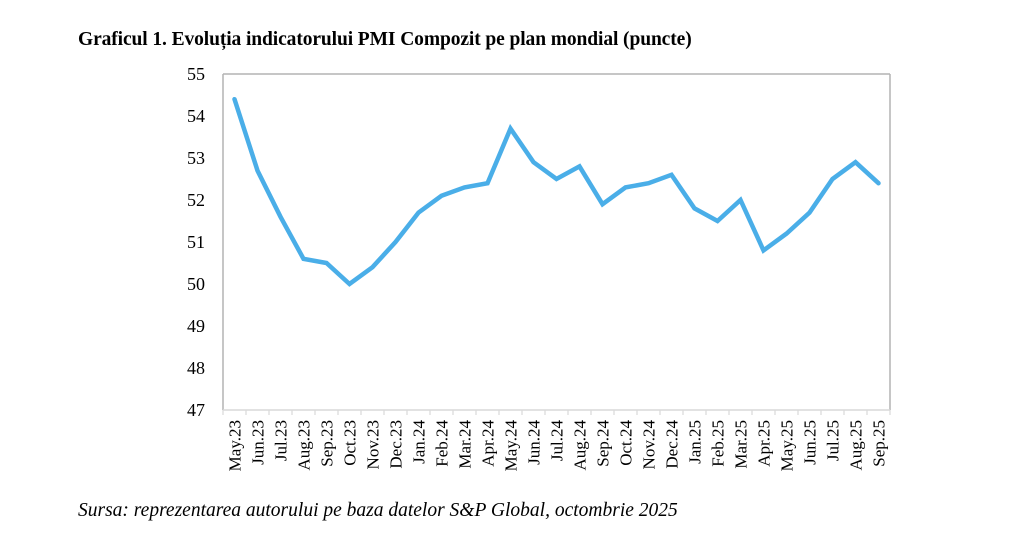 Image resolution: width=1024 pixels, height=551 pixels. Describe the element at coordinates (196, 116) in the screenshot. I see `y-tick-label: 54` at that location.